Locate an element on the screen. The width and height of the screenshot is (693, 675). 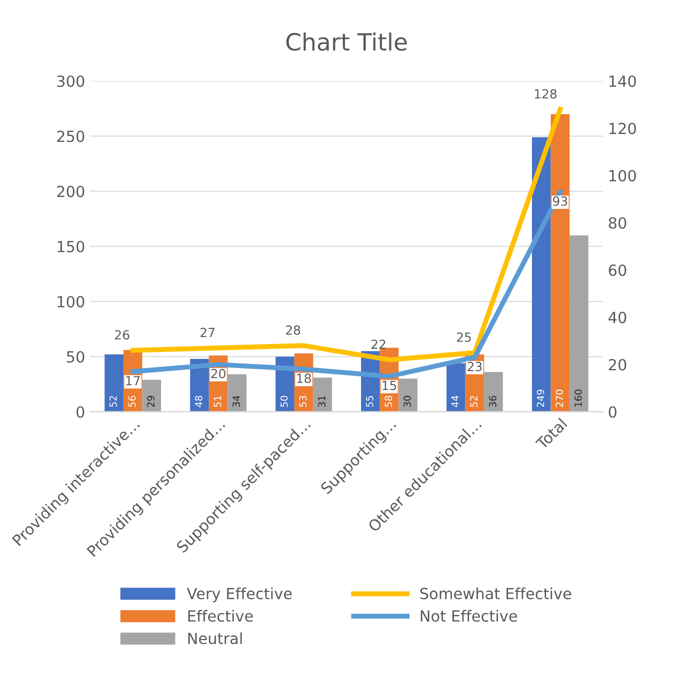
legend-label: Somewhat Effective is located at coordinates (496, 594).